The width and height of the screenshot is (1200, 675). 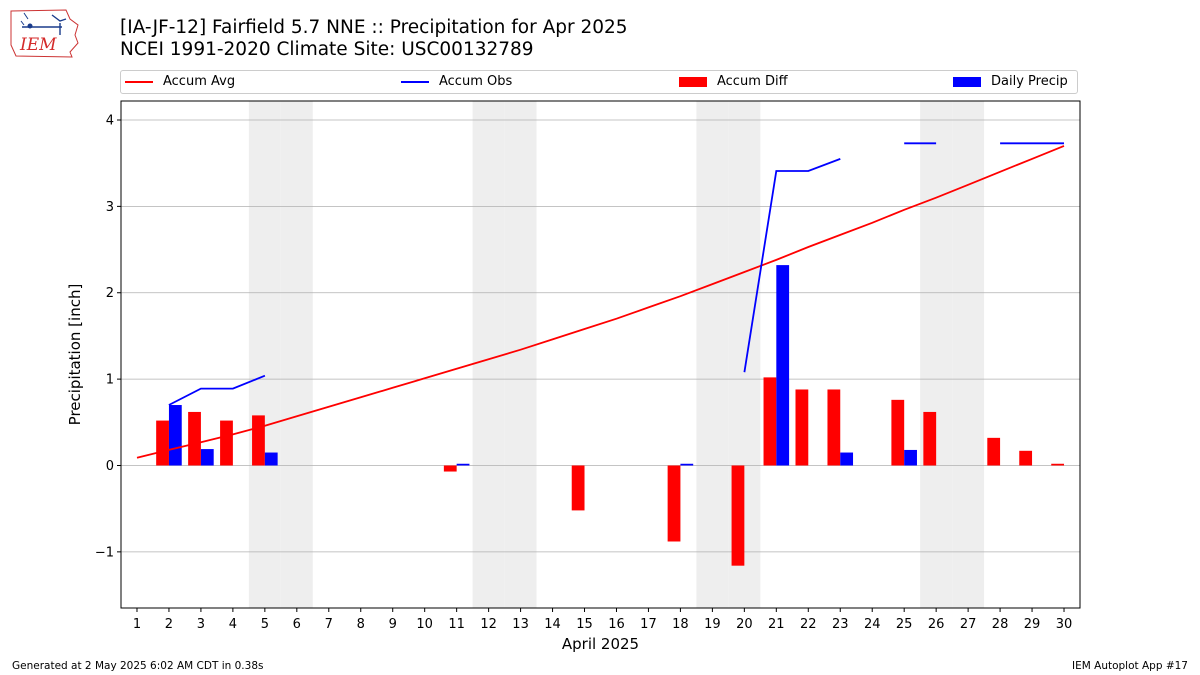 What do you see at coordinates (1029, 81) in the screenshot?
I see `legend-label-daily-precip: Daily Precip` at bounding box center [1029, 81].